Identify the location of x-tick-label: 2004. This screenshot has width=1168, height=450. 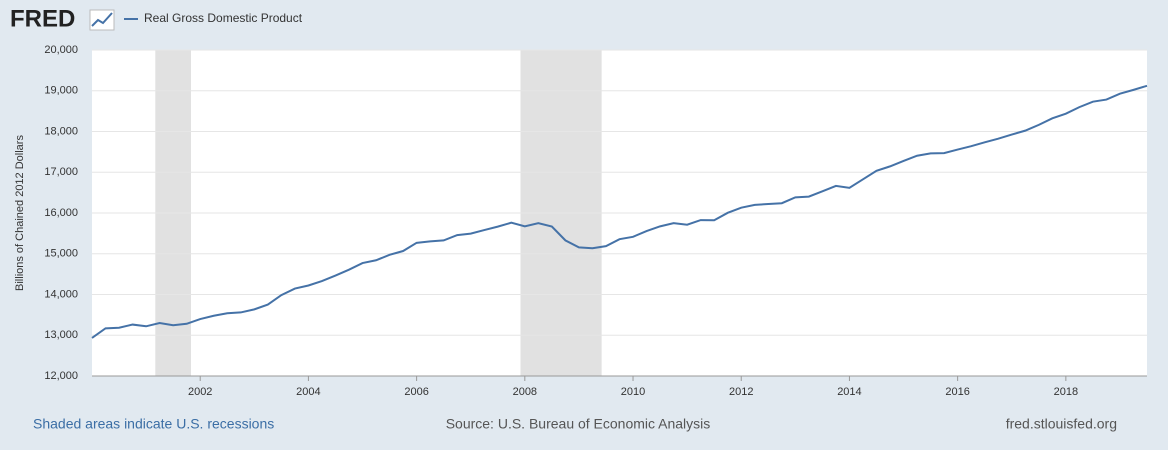
(308, 392).